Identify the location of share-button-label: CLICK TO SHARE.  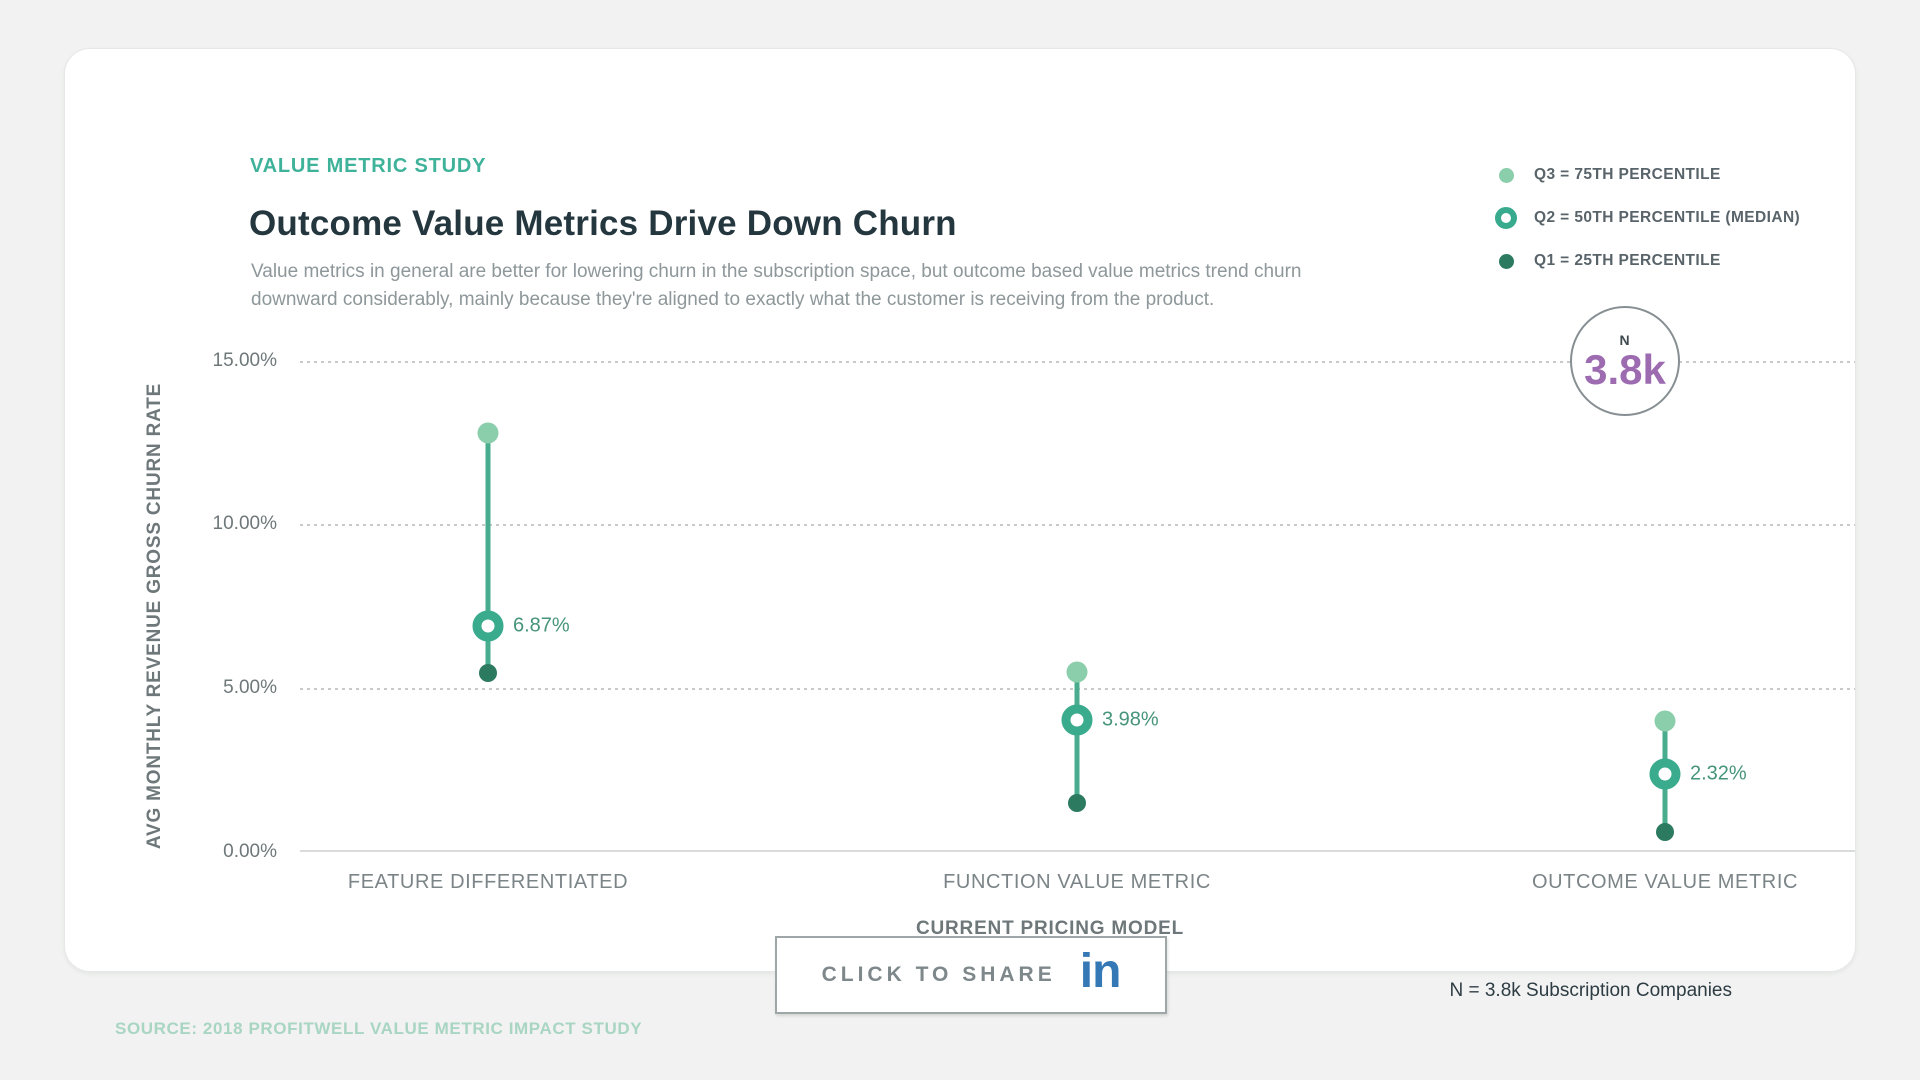
(938, 974).